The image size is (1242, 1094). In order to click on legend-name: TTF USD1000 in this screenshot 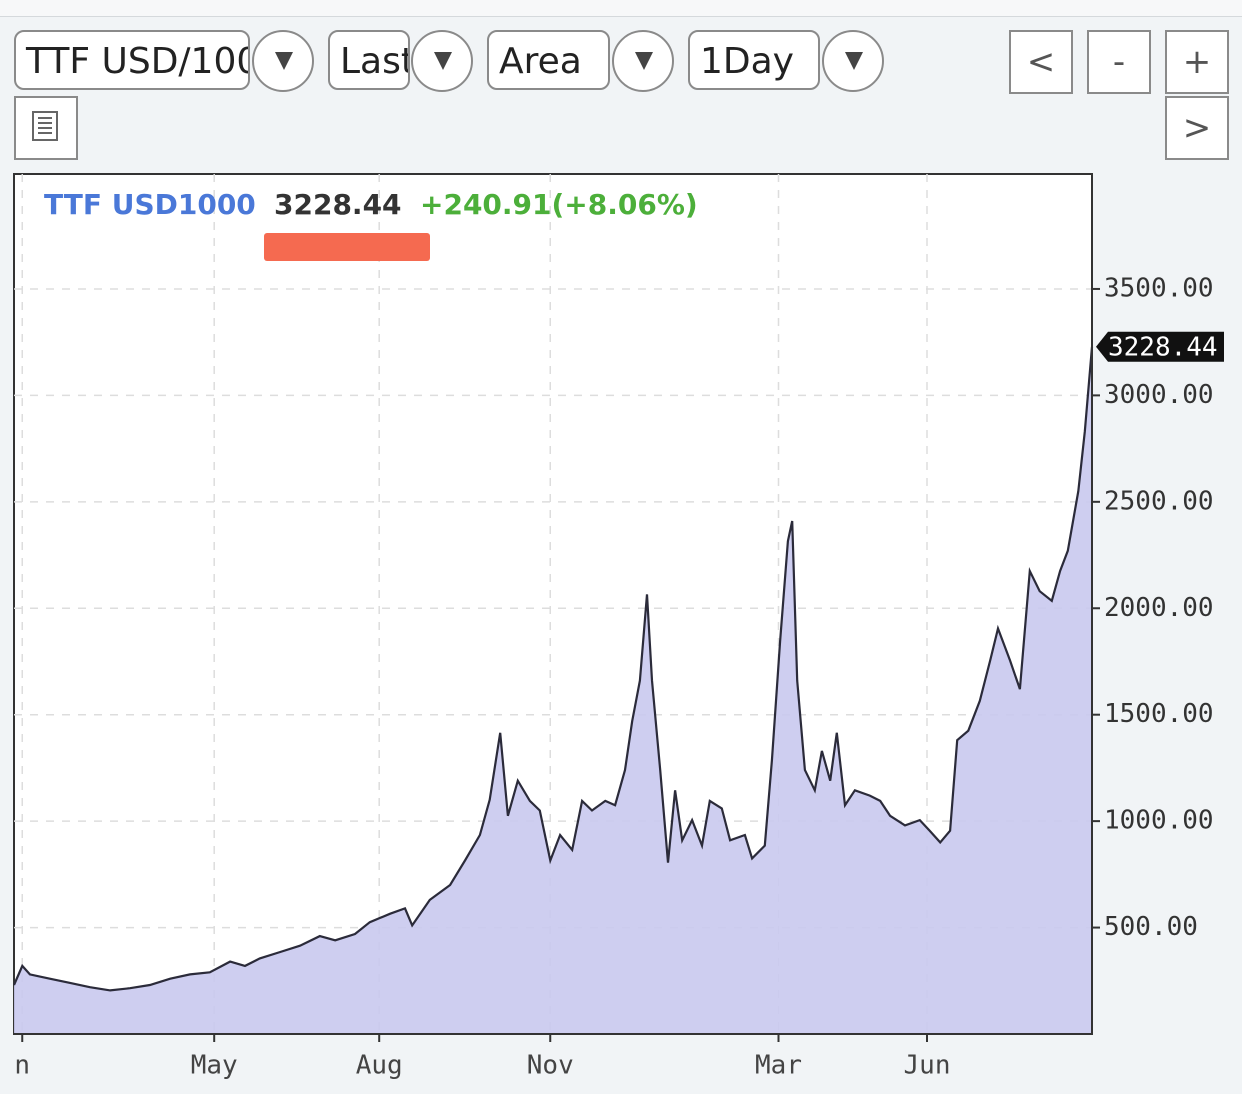, I will do `click(150, 204)`.